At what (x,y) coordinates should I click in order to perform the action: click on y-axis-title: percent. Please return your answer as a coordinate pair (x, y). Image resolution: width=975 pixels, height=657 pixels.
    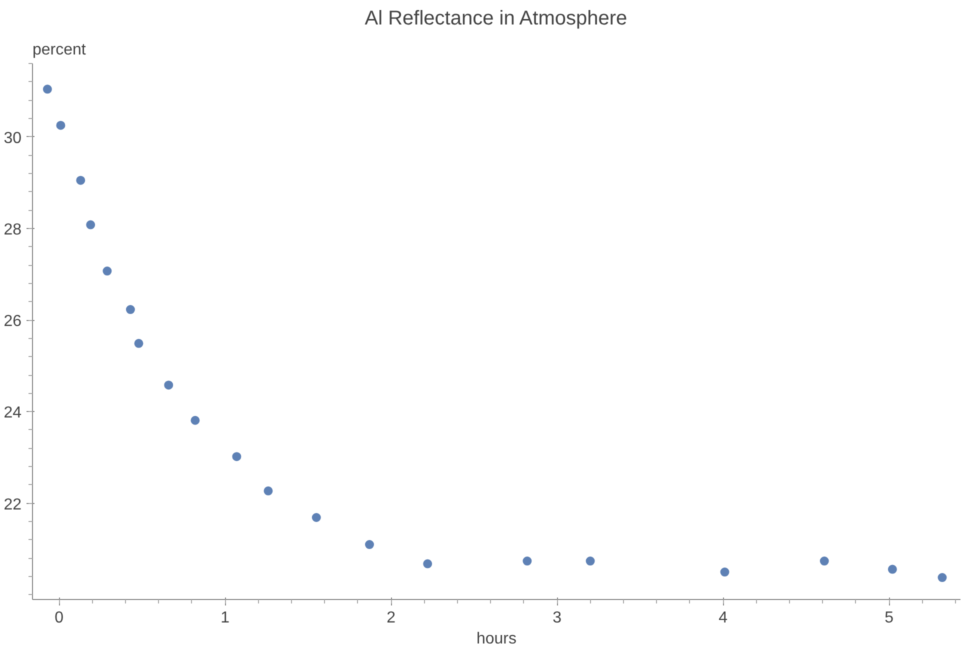
    Looking at the image, I should click on (59, 50).